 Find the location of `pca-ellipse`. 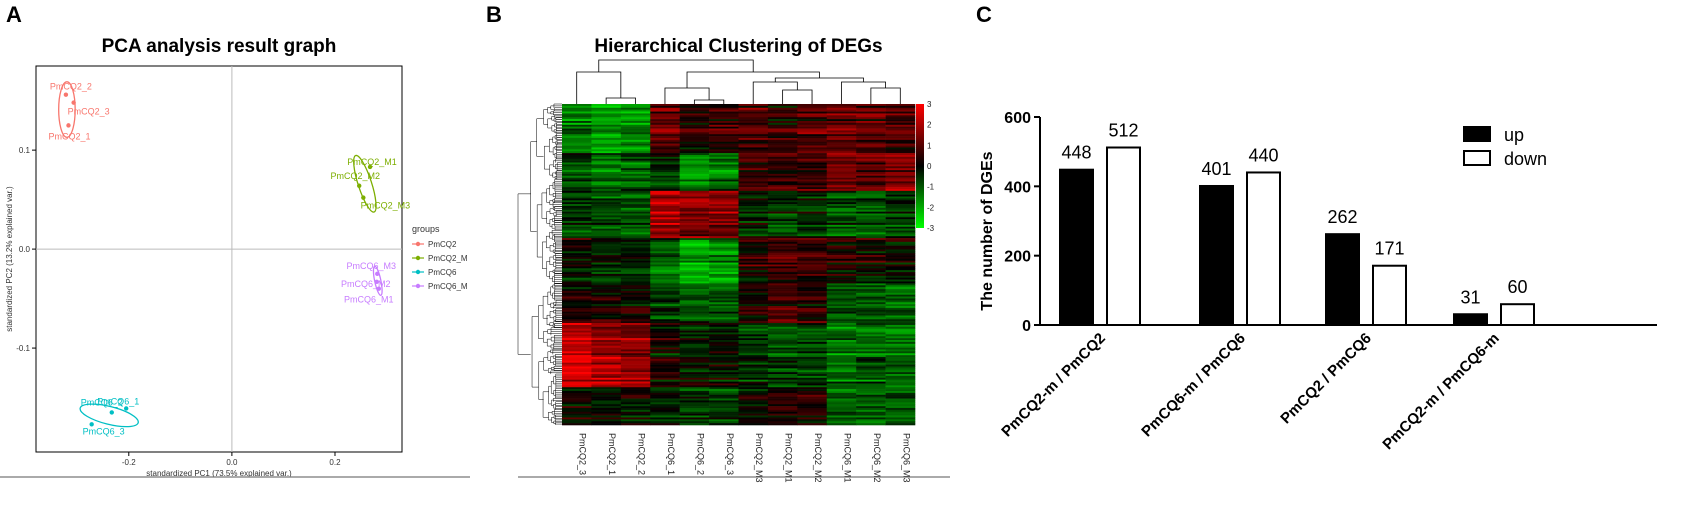

pca-ellipse is located at coordinates (109, 415).